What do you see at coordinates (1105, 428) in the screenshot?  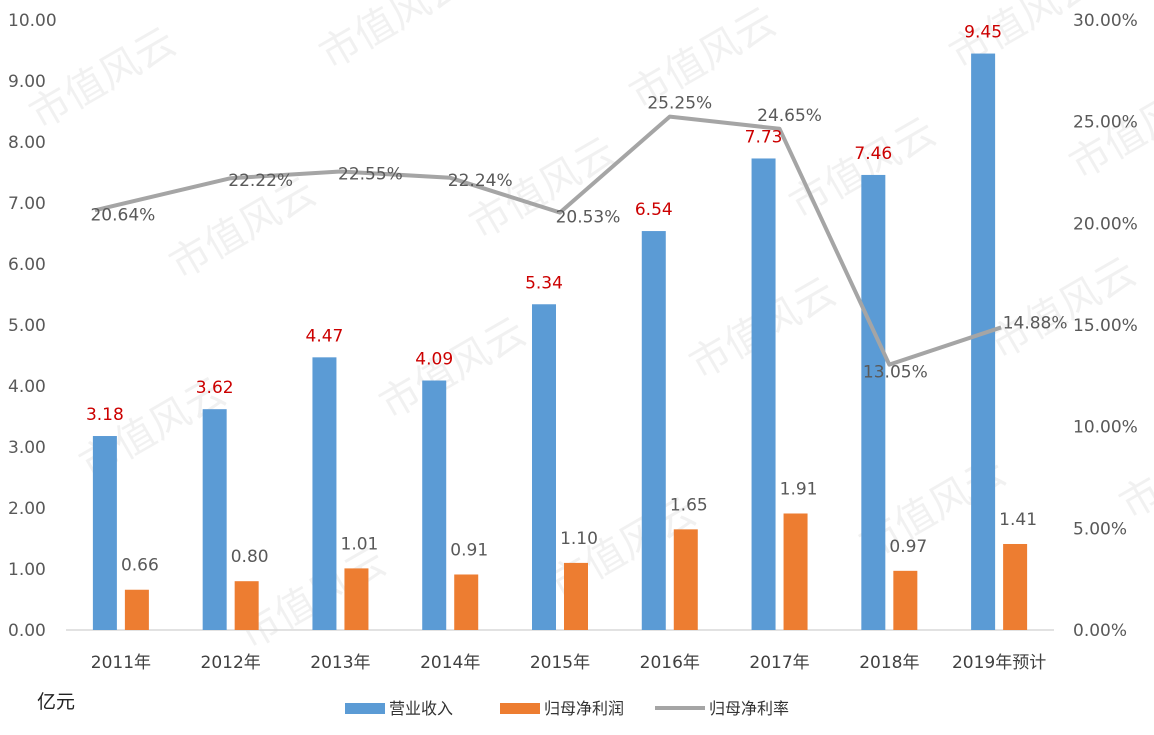 I see `right-axis-tick-label: 10.00%` at bounding box center [1105, 428].